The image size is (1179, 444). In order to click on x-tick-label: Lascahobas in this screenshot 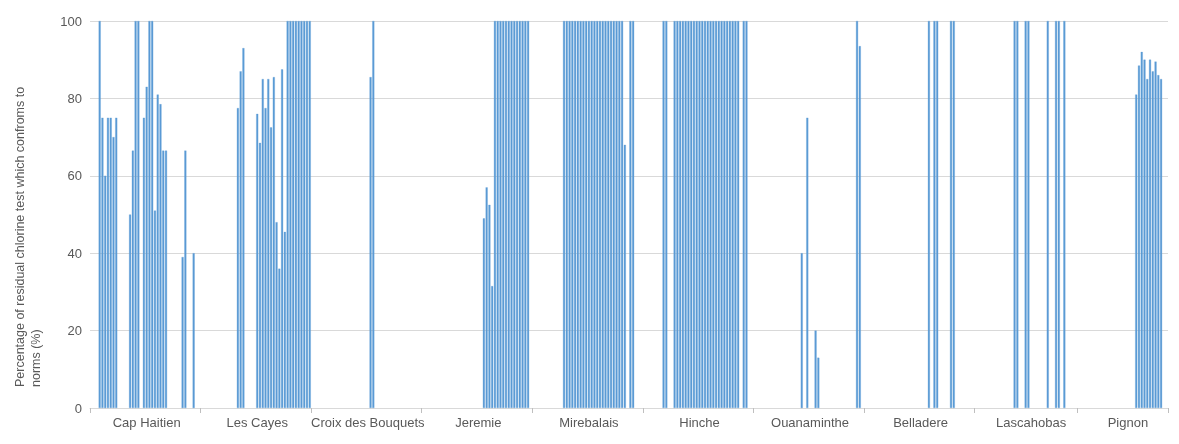, I will do `click(1031, 422)`.